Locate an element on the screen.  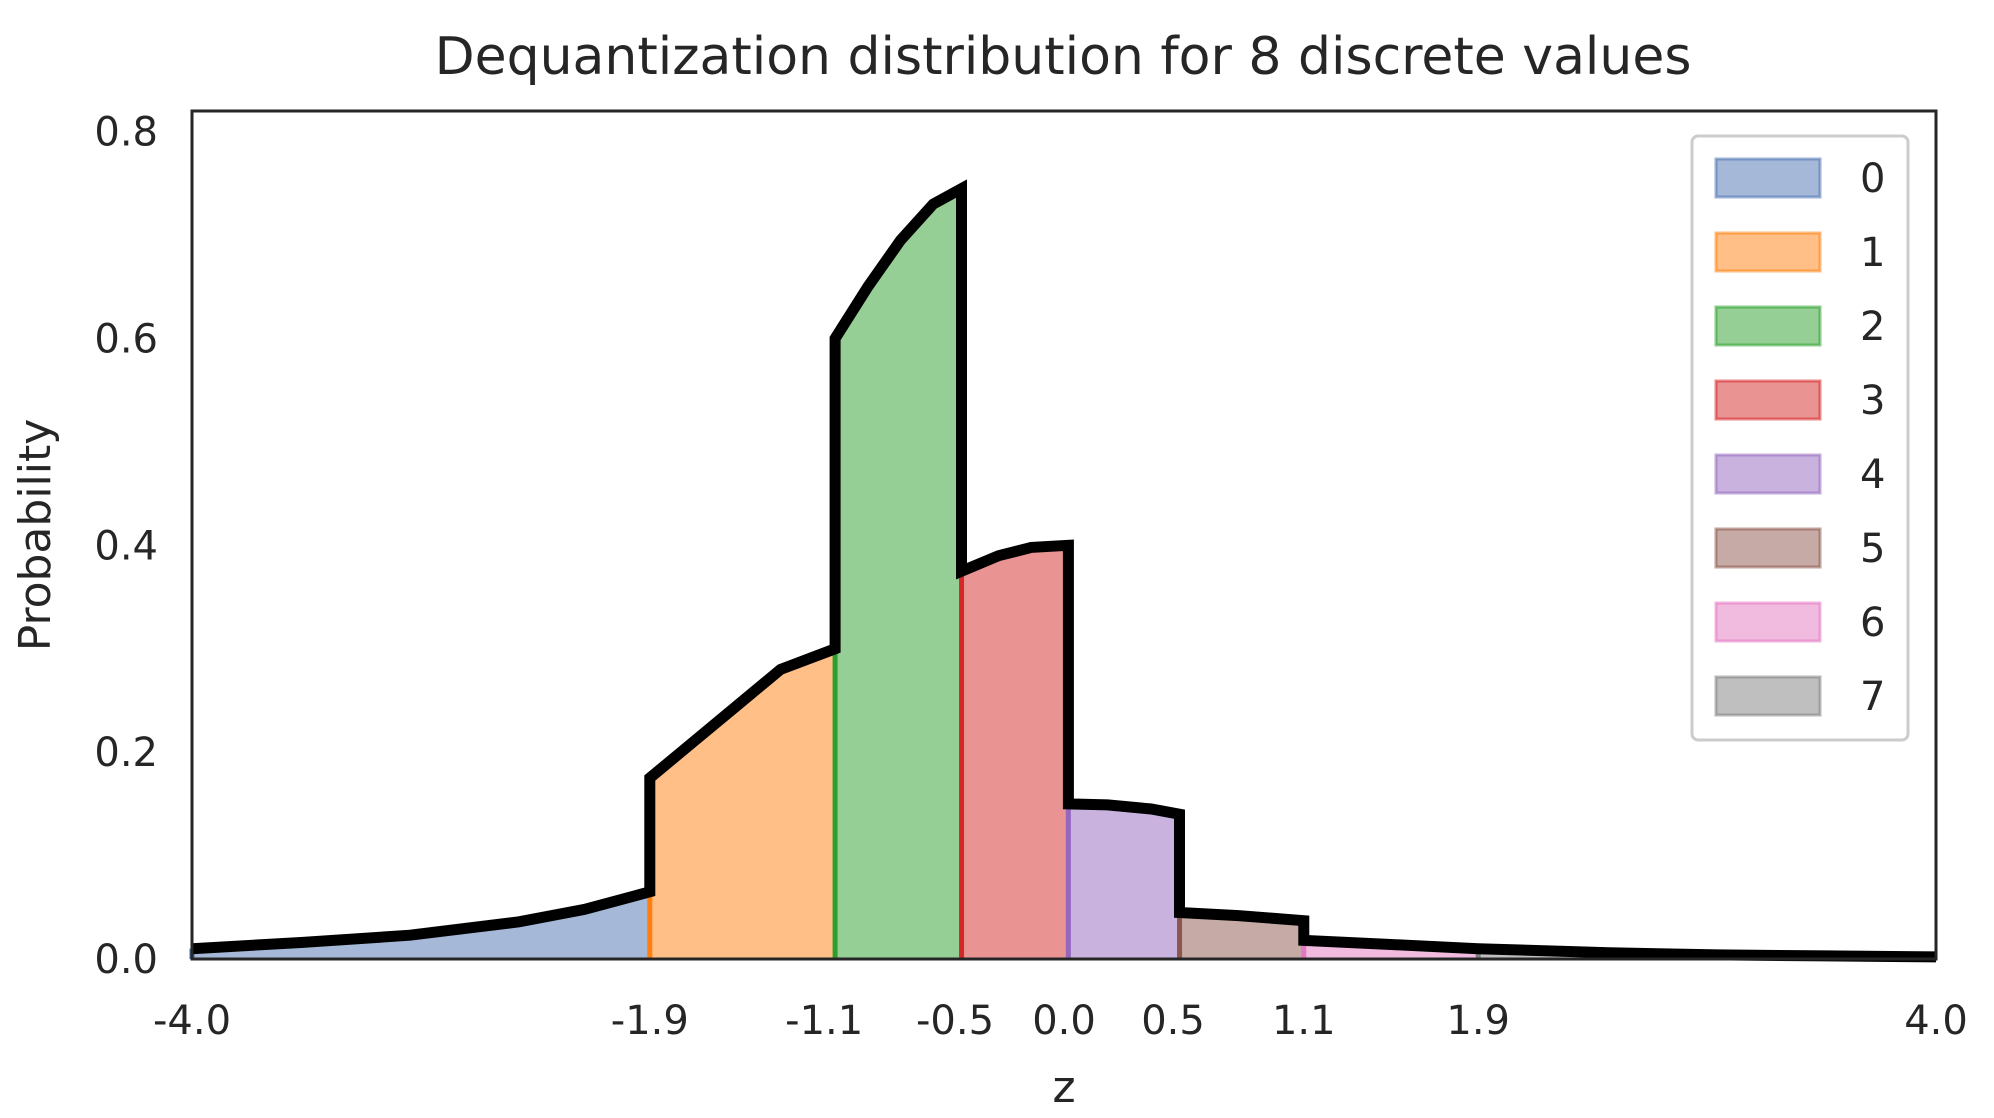
y-axis-label: Probability is located at coordinates (35, 535).